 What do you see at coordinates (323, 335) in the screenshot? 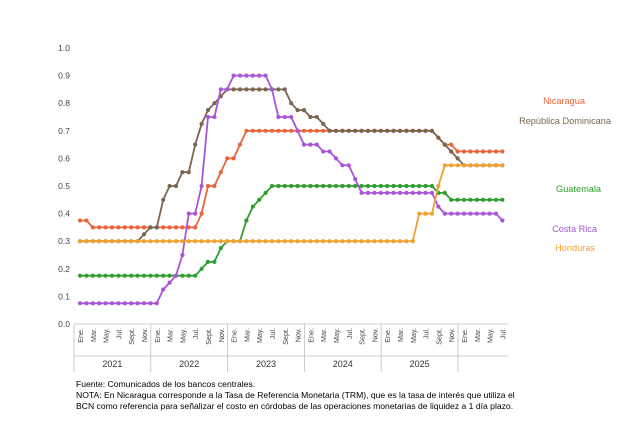
I see `month-label: Mar.` at bounding box center [323, 335].